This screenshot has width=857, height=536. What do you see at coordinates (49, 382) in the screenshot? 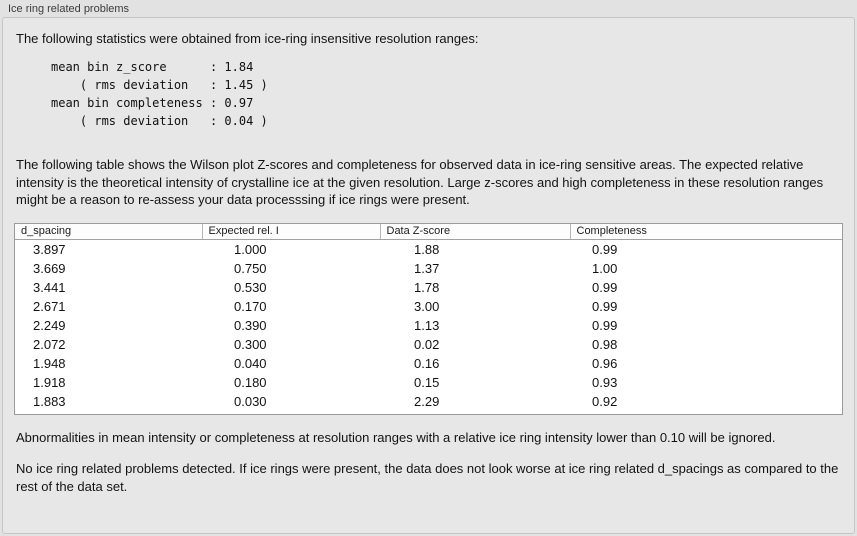
I see `table-cell: 1.918` at bounding box center [49, 382].